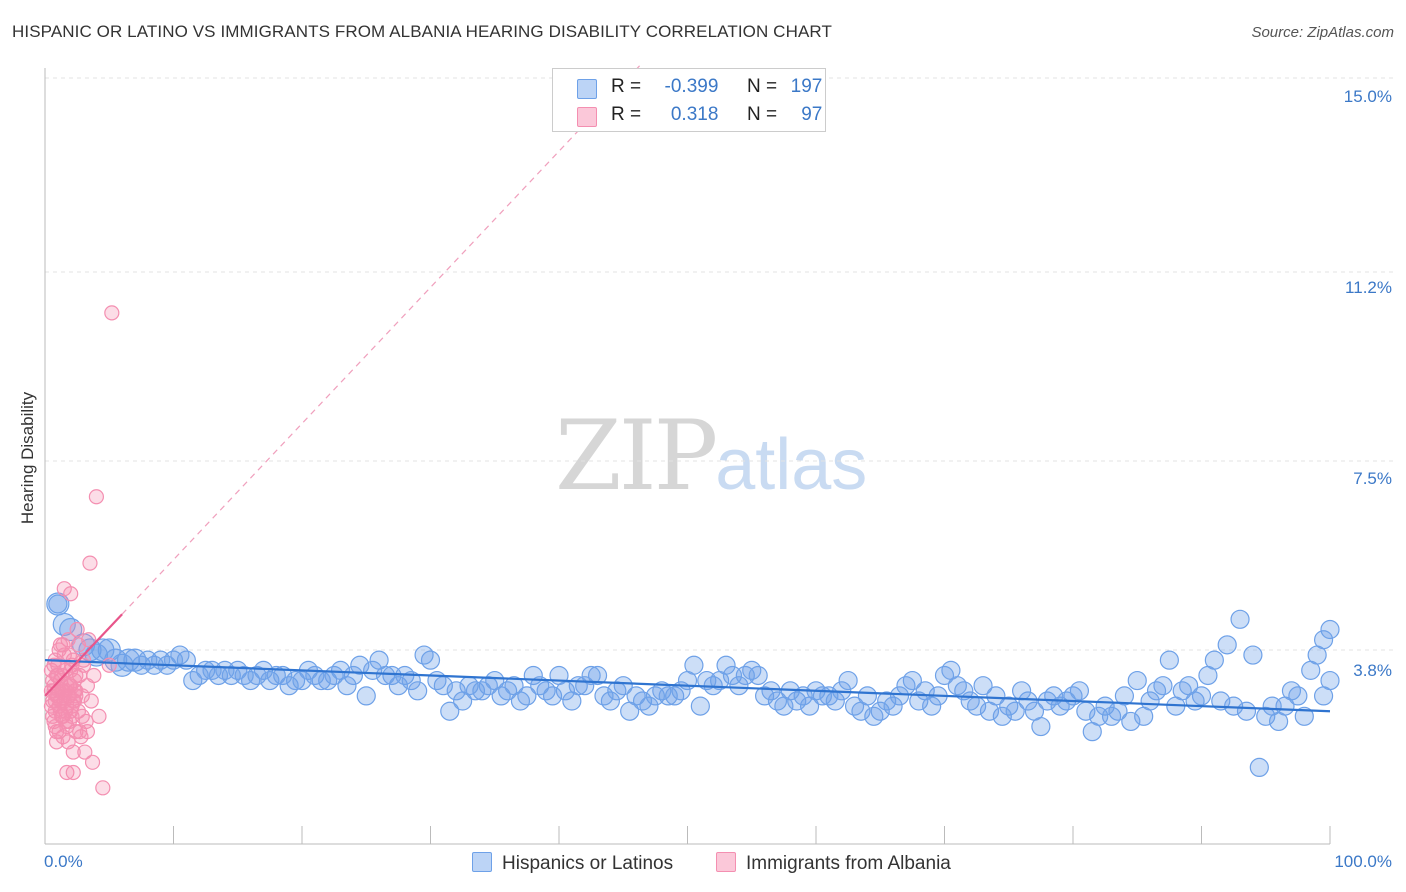  Describe the element at coordinates (1368, 287) in the screenshot. I see `y-tick-label-11-2: 11.2%` at that location.